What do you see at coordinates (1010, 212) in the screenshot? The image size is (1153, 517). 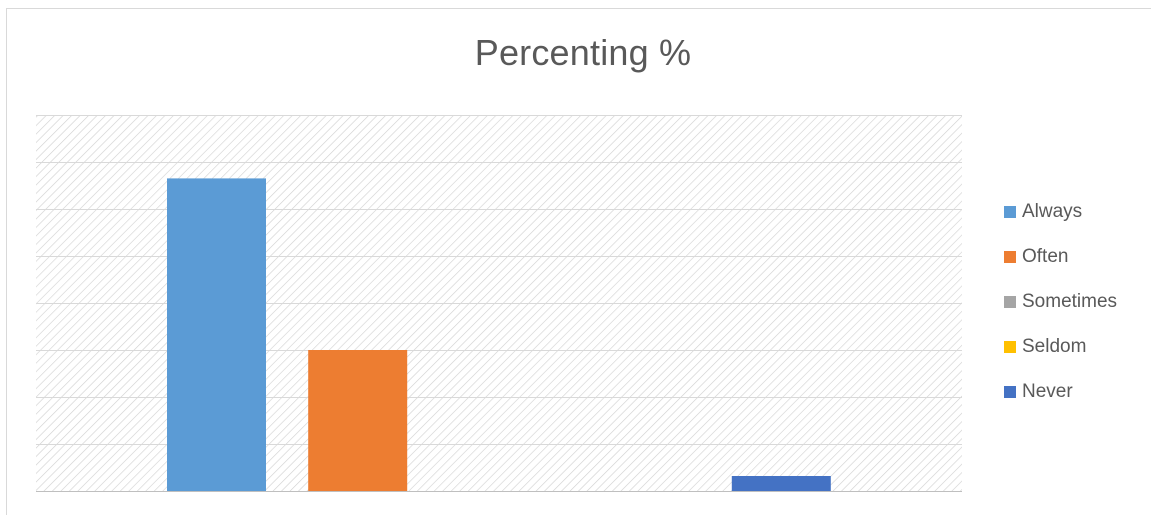 I see `legend-swatch-always` at bounding box center [1010, 212].